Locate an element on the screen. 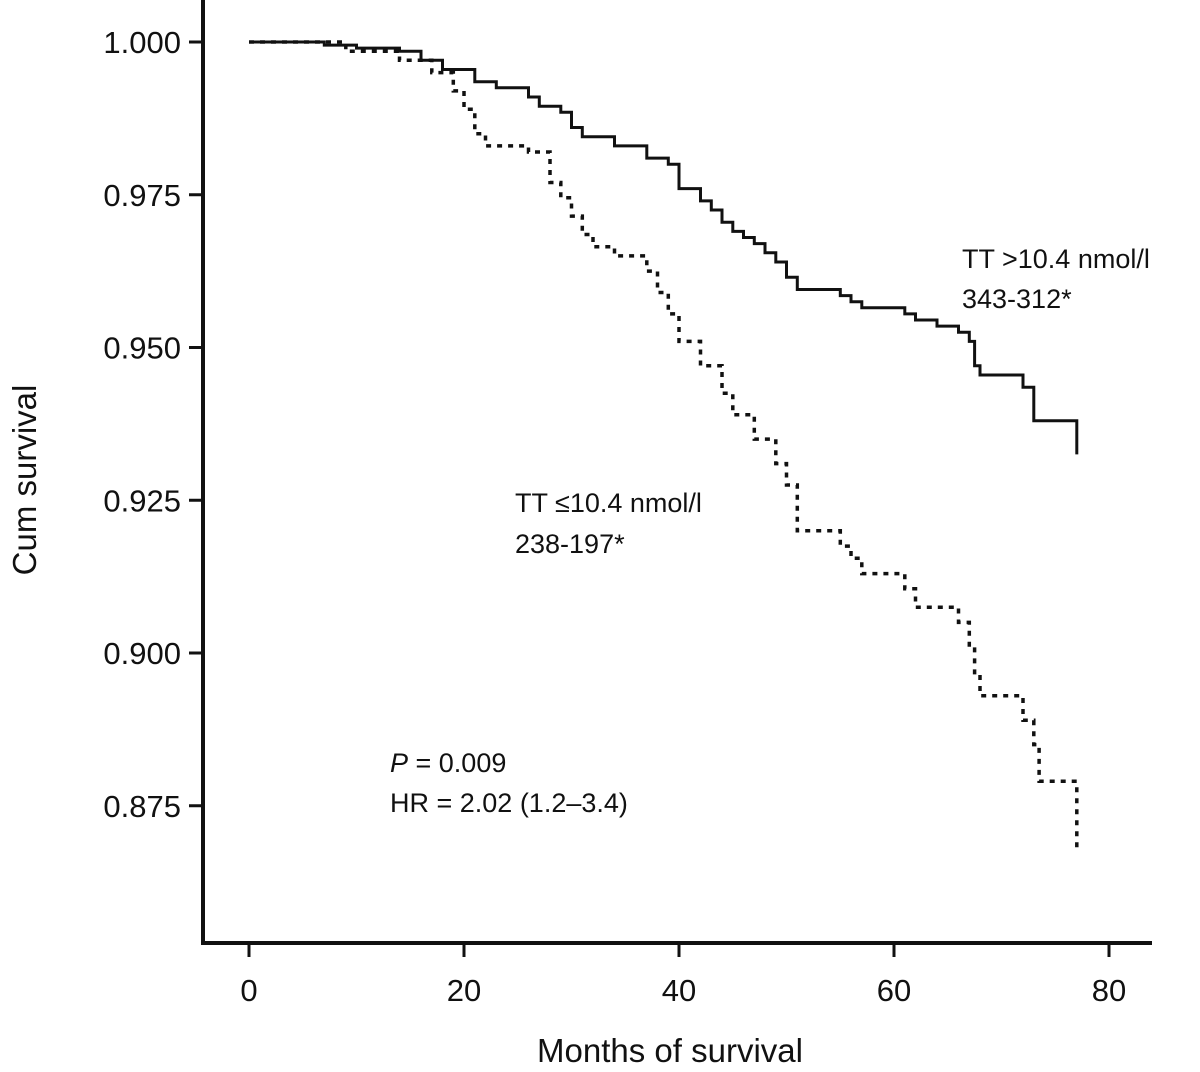 The width and height of the screenshot is (1200, 1072). p-value-annotation: P = 0.009 is located at coordinates (448, 763).